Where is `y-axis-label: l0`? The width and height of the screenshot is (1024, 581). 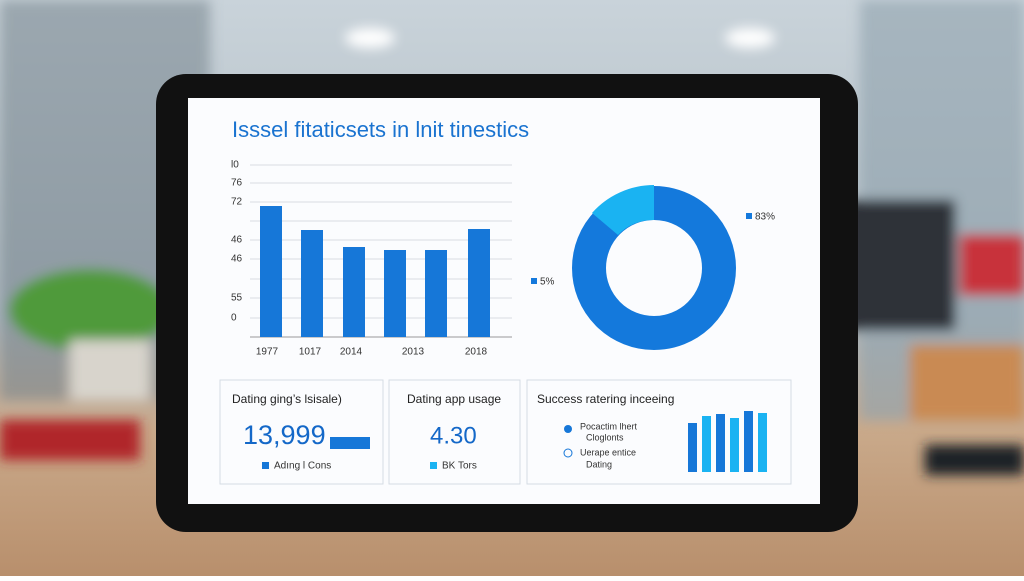 y-axis-label: l0 is located at coordinates (235, 165).